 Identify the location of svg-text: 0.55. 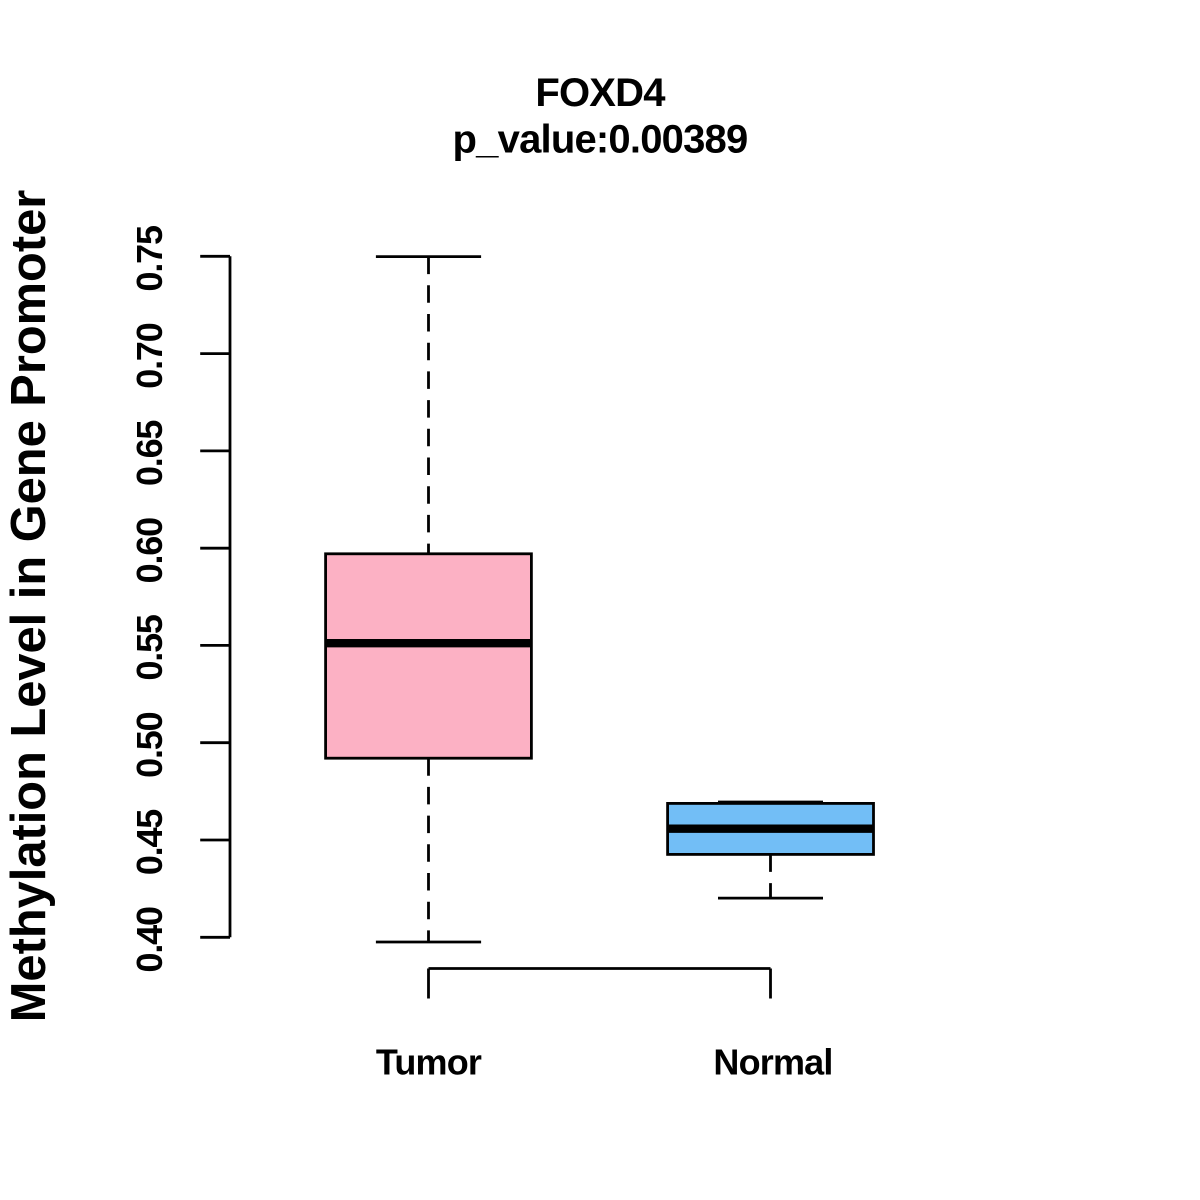
(149, 647).